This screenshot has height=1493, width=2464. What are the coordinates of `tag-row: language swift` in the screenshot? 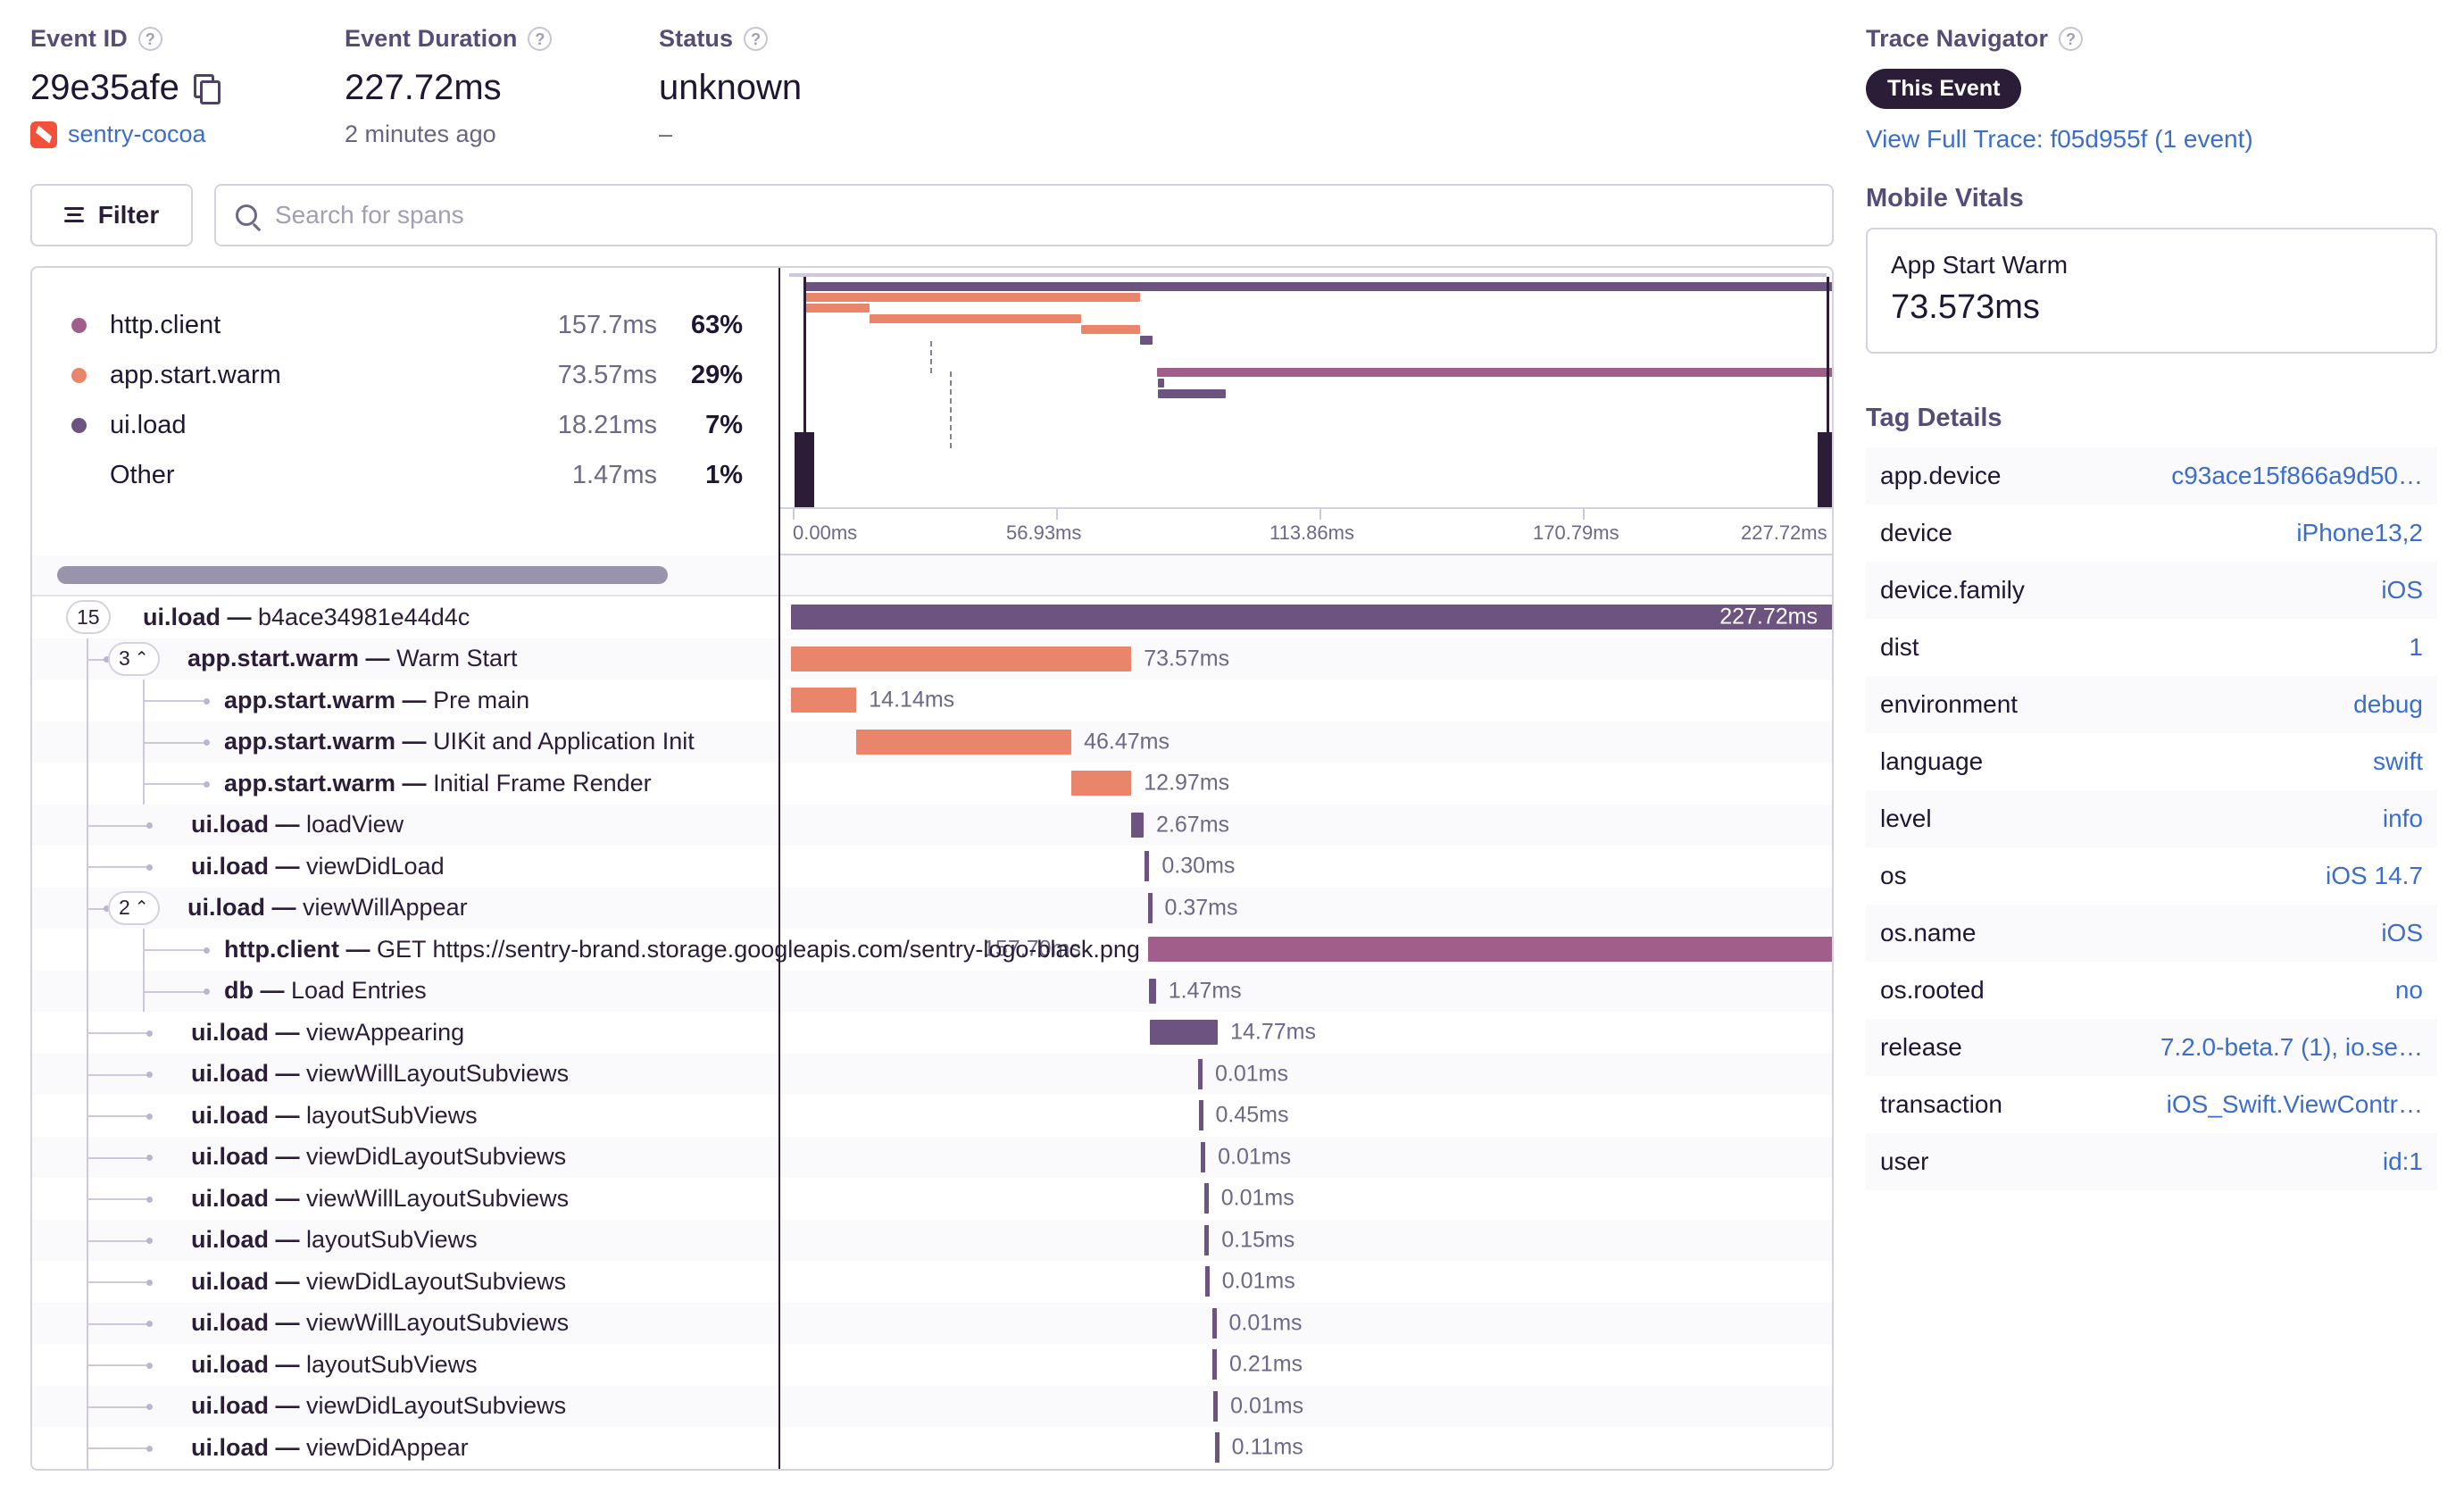 It's located at (2151, 761).